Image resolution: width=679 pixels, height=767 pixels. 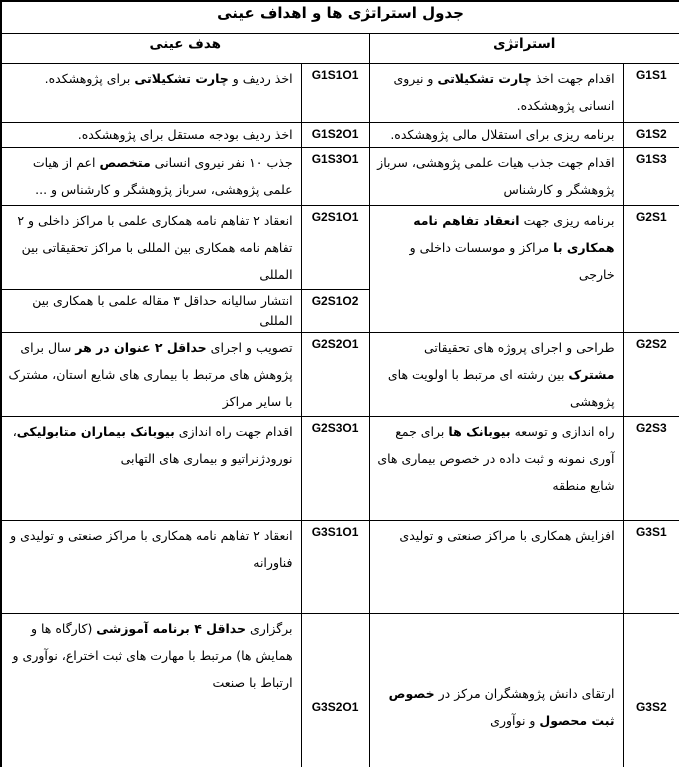 I want to click on objective-code: G1S3O1, so click(x=335, y=176).